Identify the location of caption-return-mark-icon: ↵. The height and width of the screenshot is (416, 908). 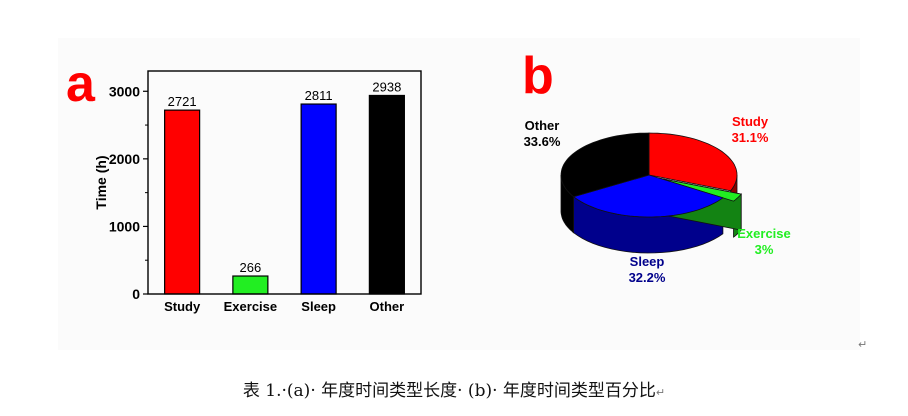
(660, 392).